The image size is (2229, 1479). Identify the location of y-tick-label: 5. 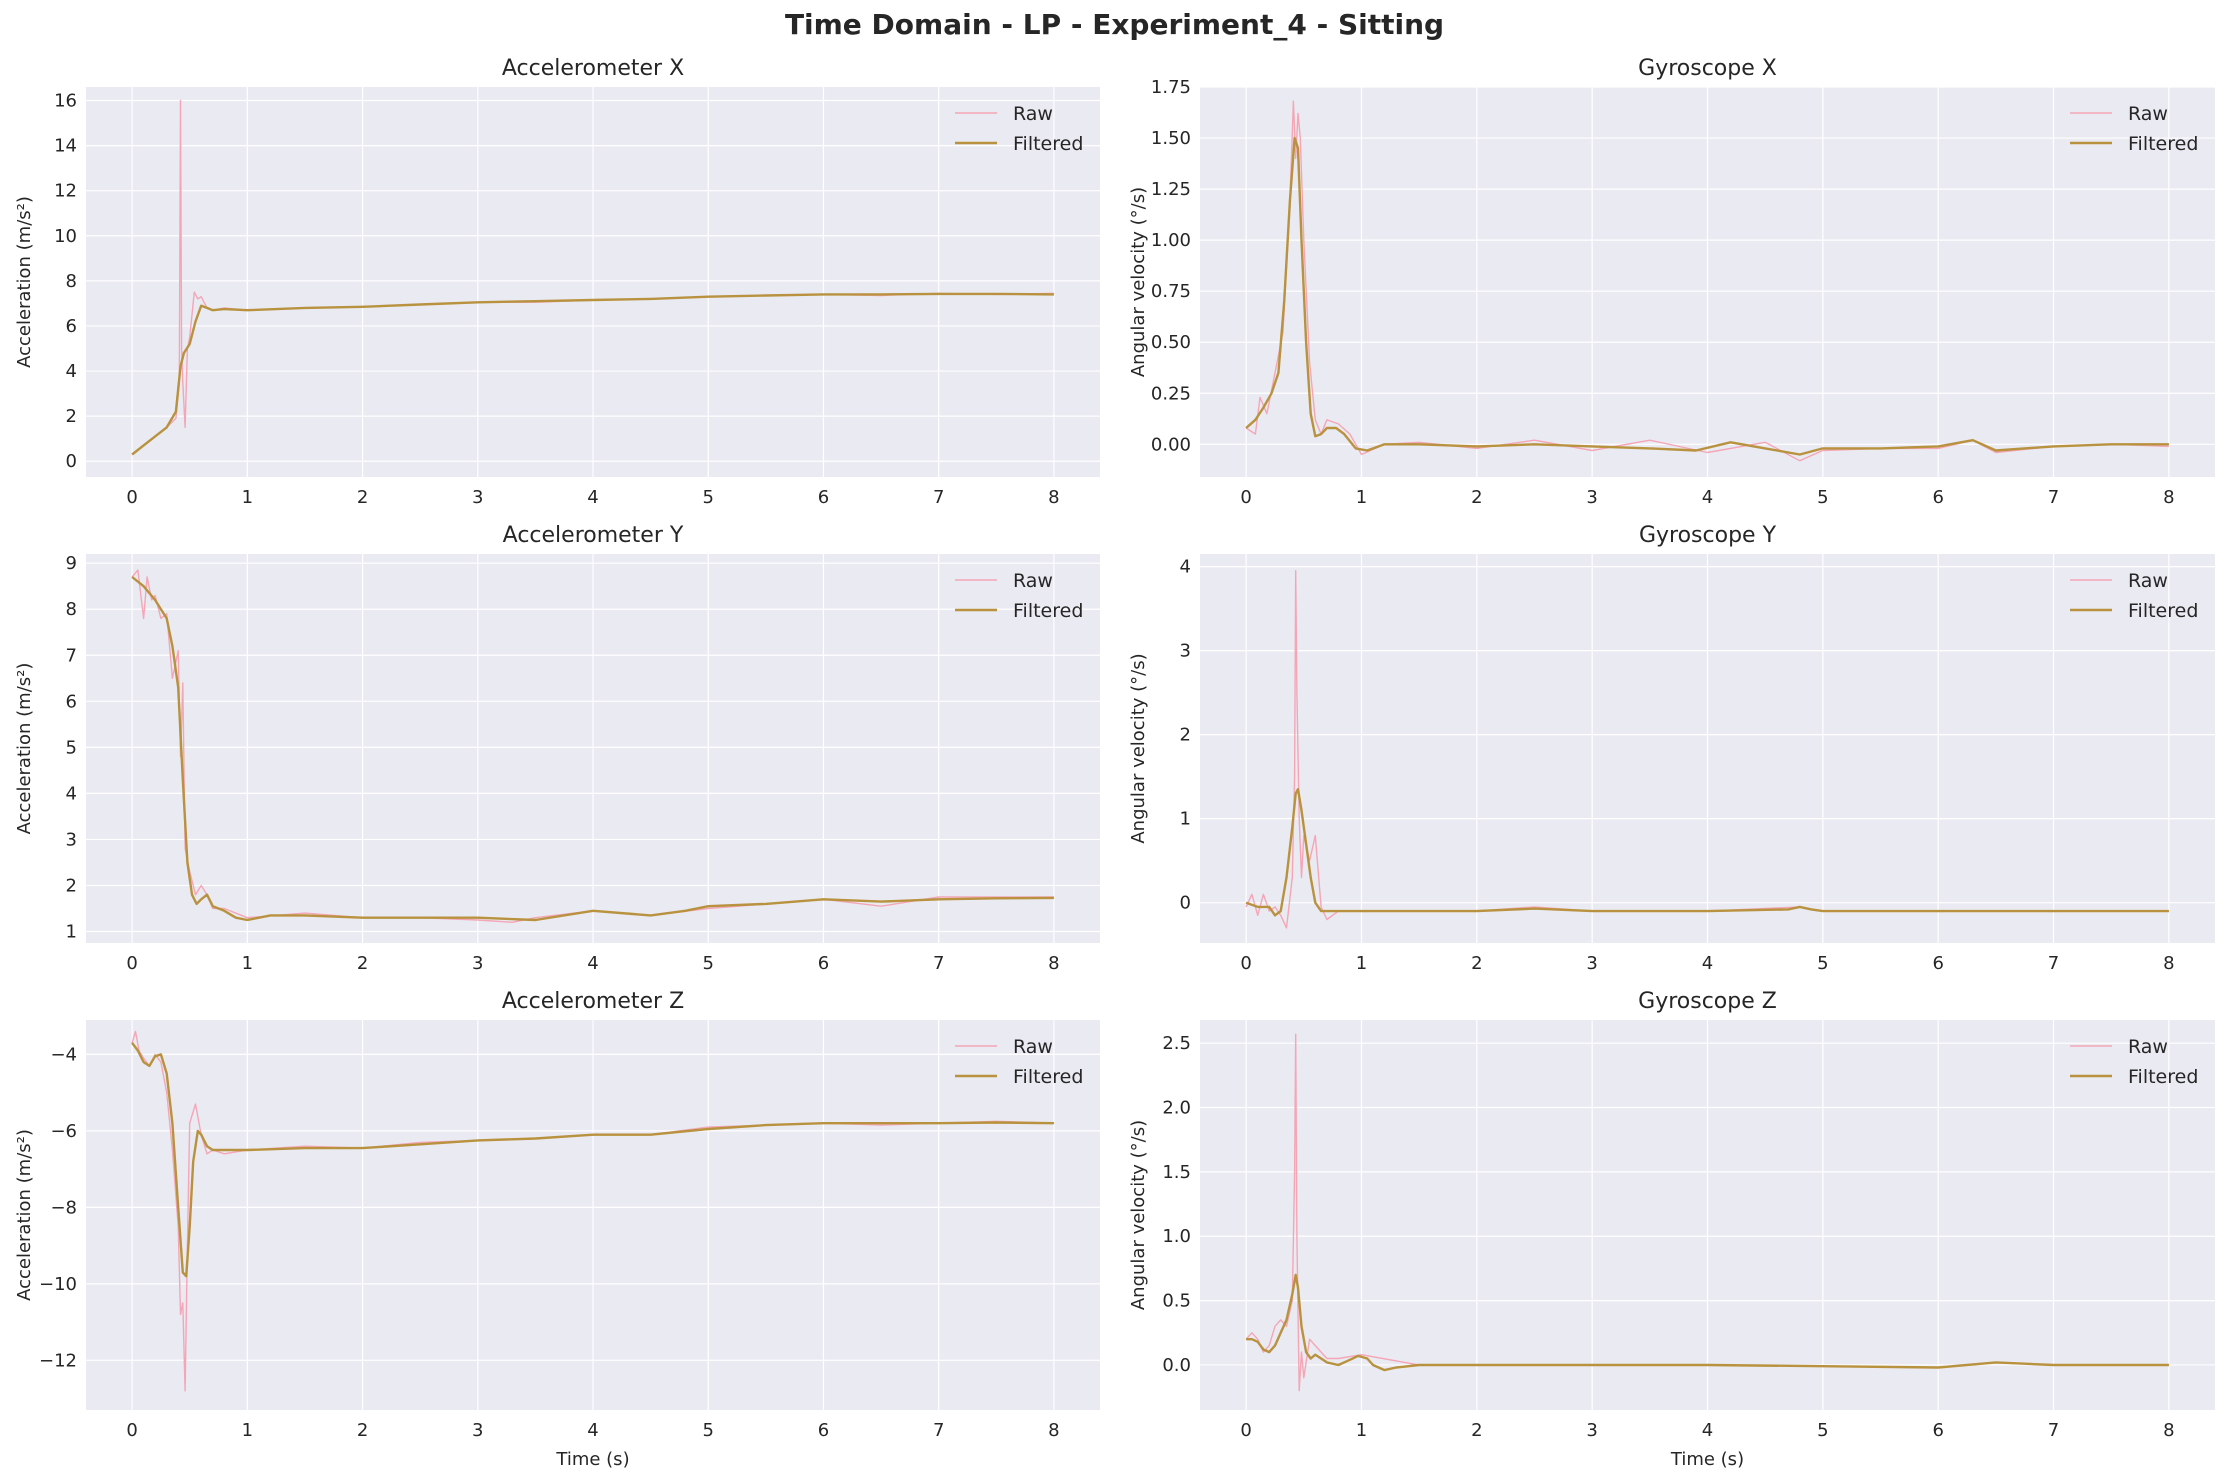
(71, 747).